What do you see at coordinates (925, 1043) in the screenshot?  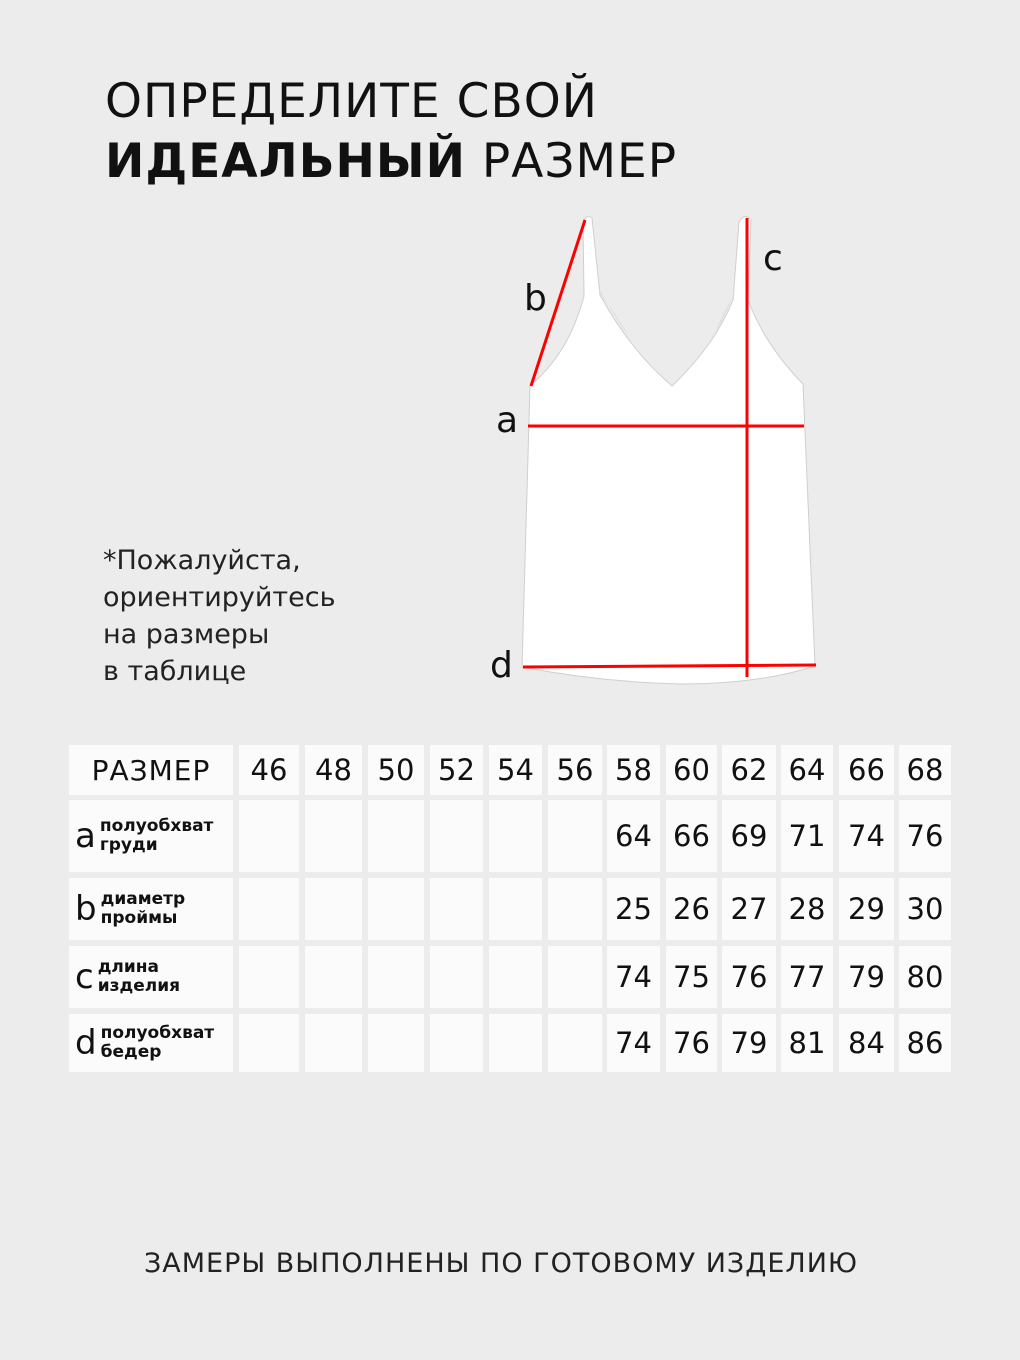 I see `table-cell: 86` at bounding box center [925, 1043].